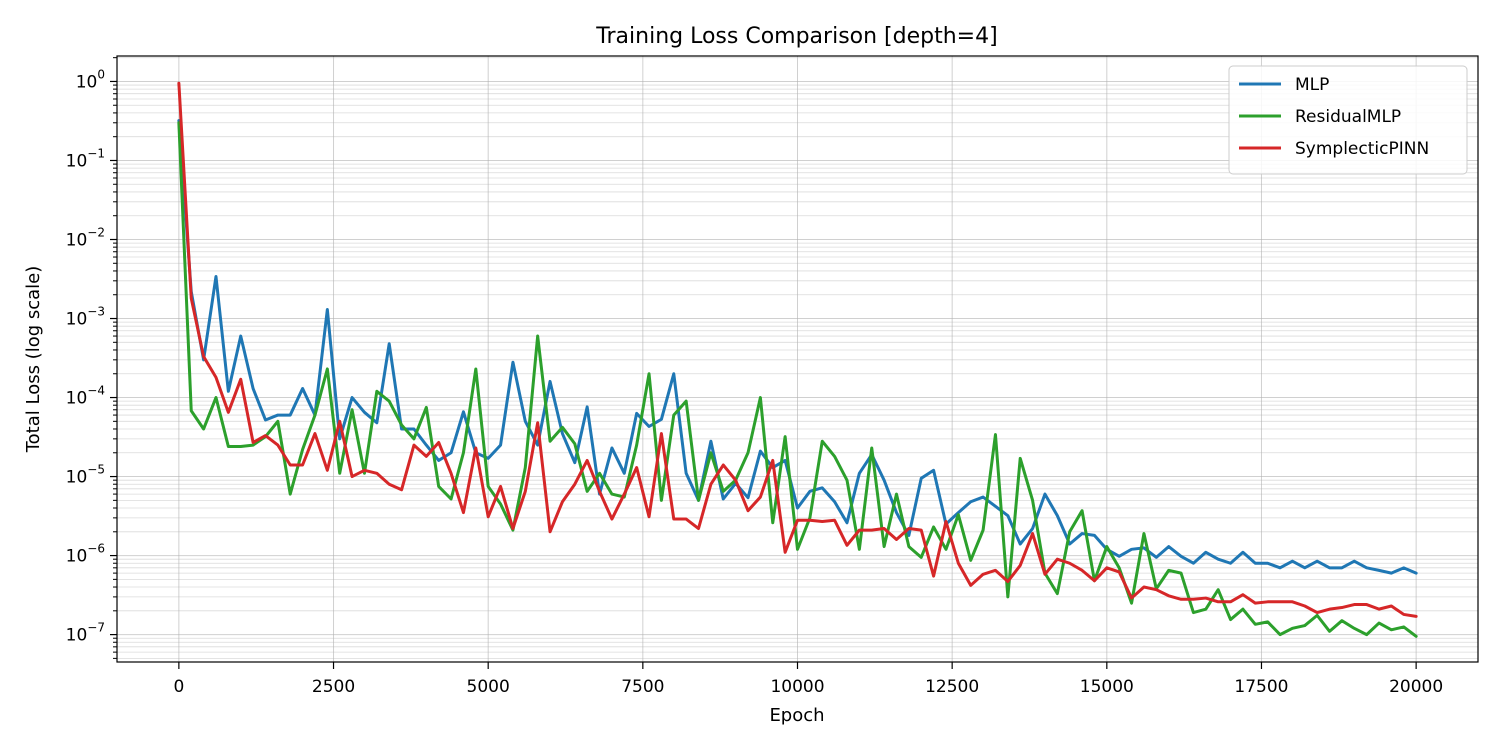 Image resolution: width=1500 pixels, height=750 pixels. I want to click on y-tick-label: 10⁻³, so click(85, 317).